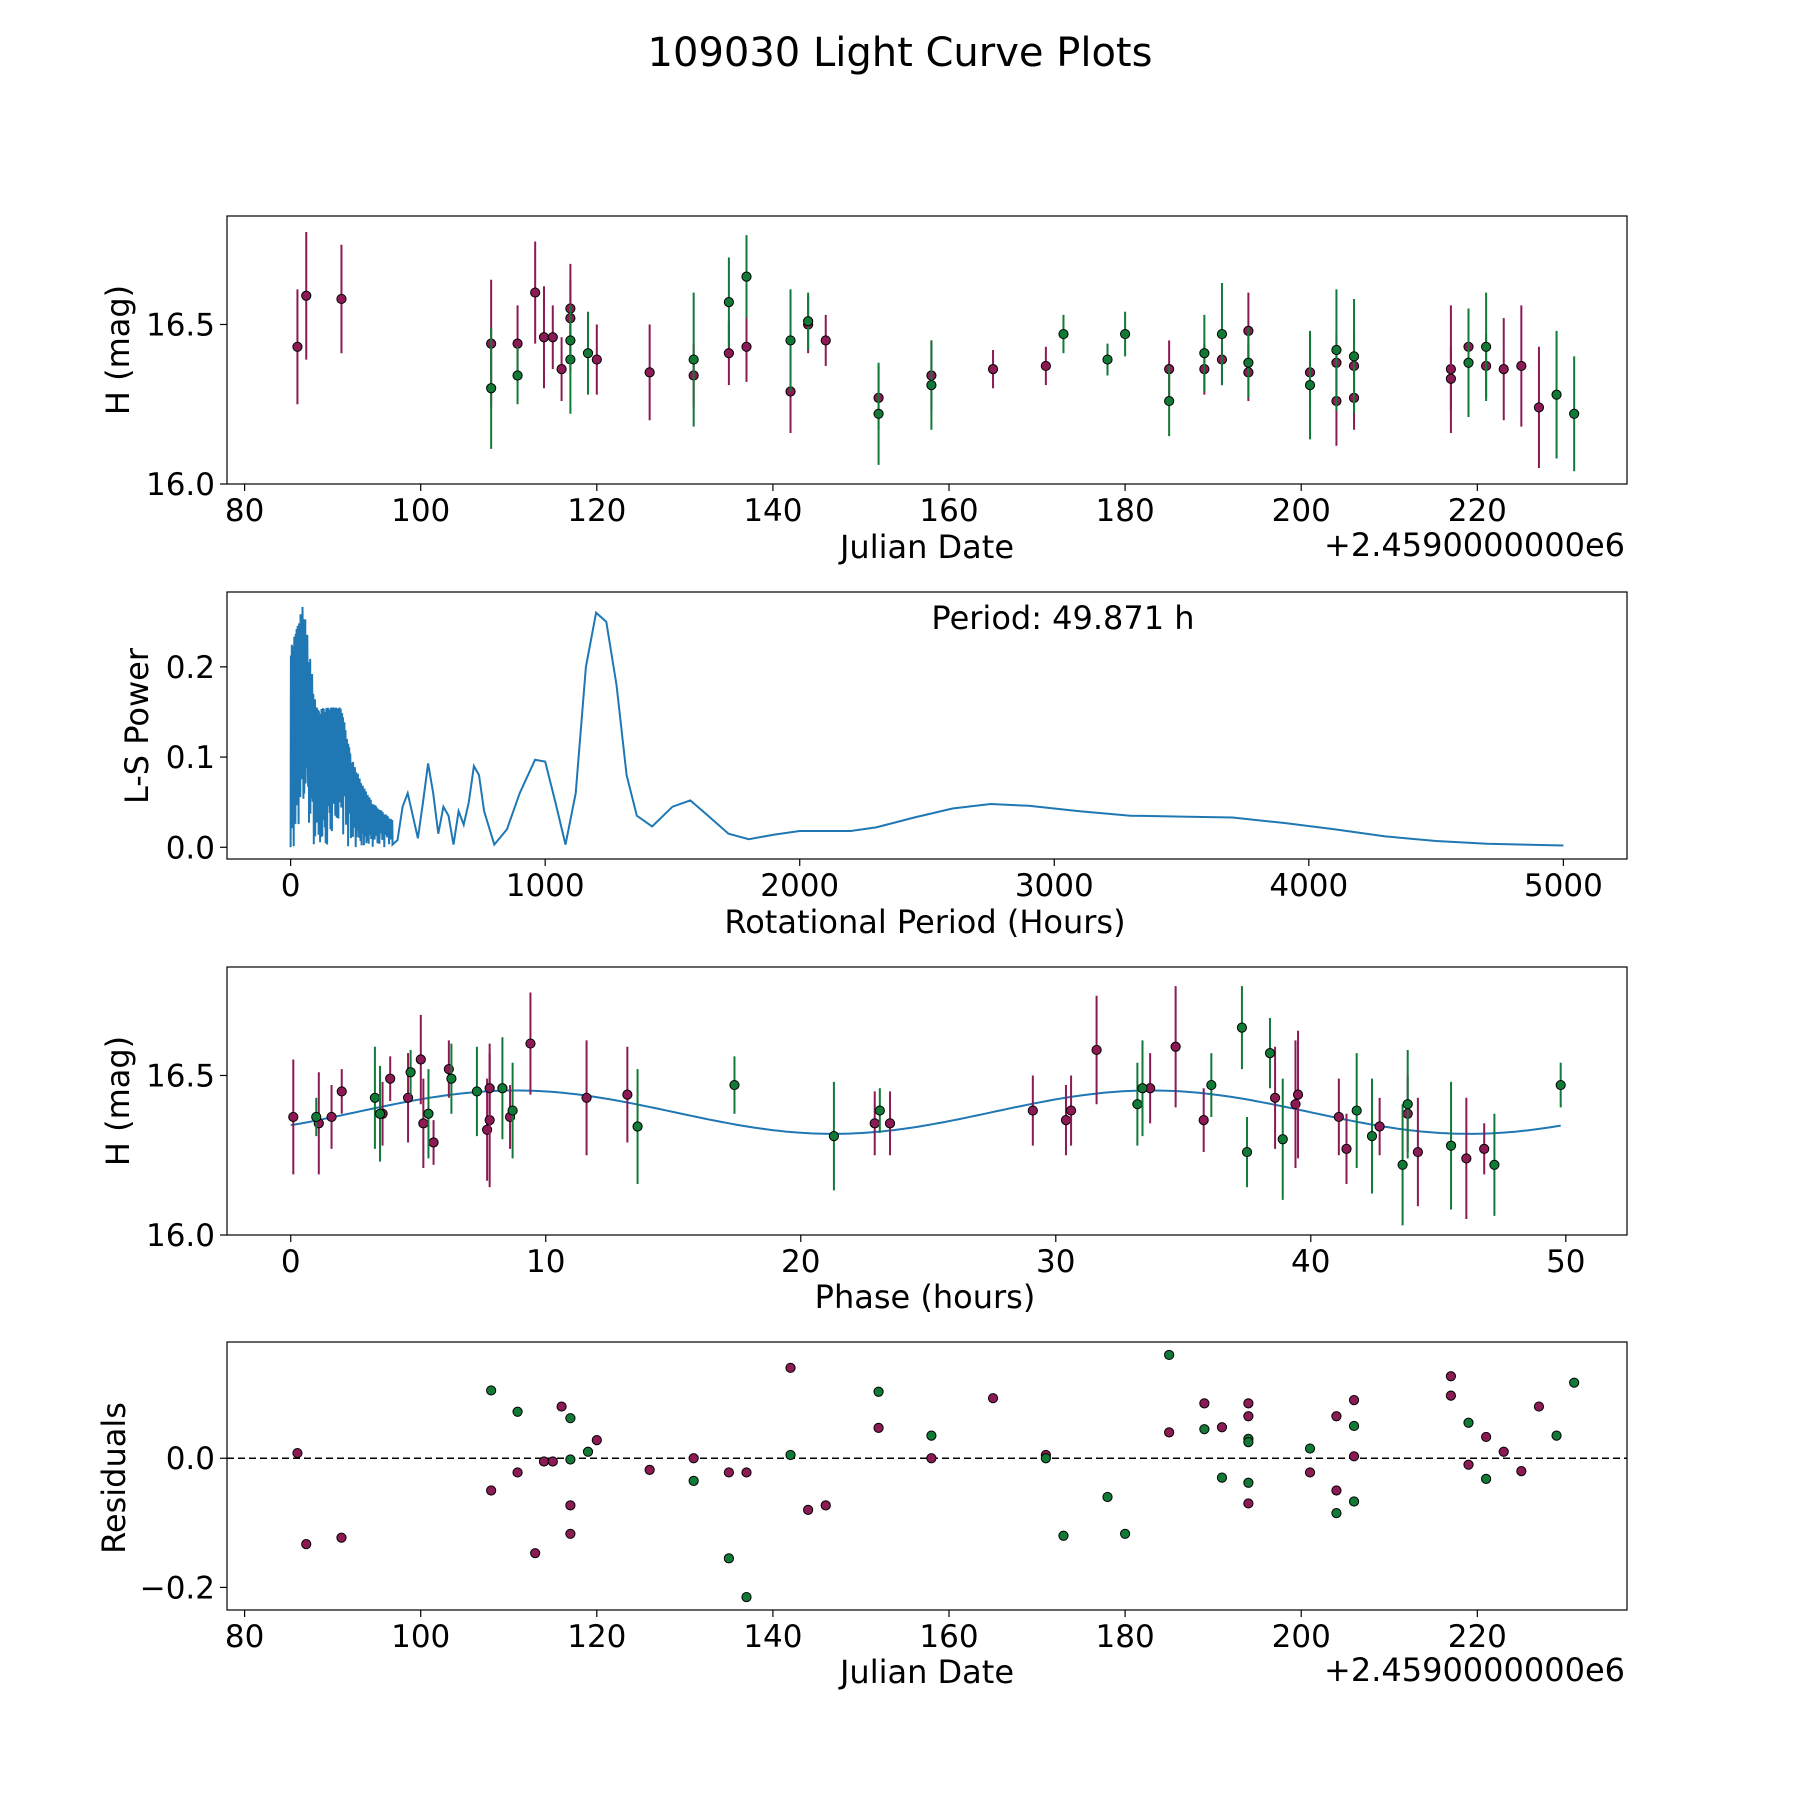 The width and height of the screenshot is (1800, 1800). What do you see at coordinates (1474, 545) in the screenshot?
I see `light-curve-offset: +2.4590000000e6` at bounding box center [1474, 545].